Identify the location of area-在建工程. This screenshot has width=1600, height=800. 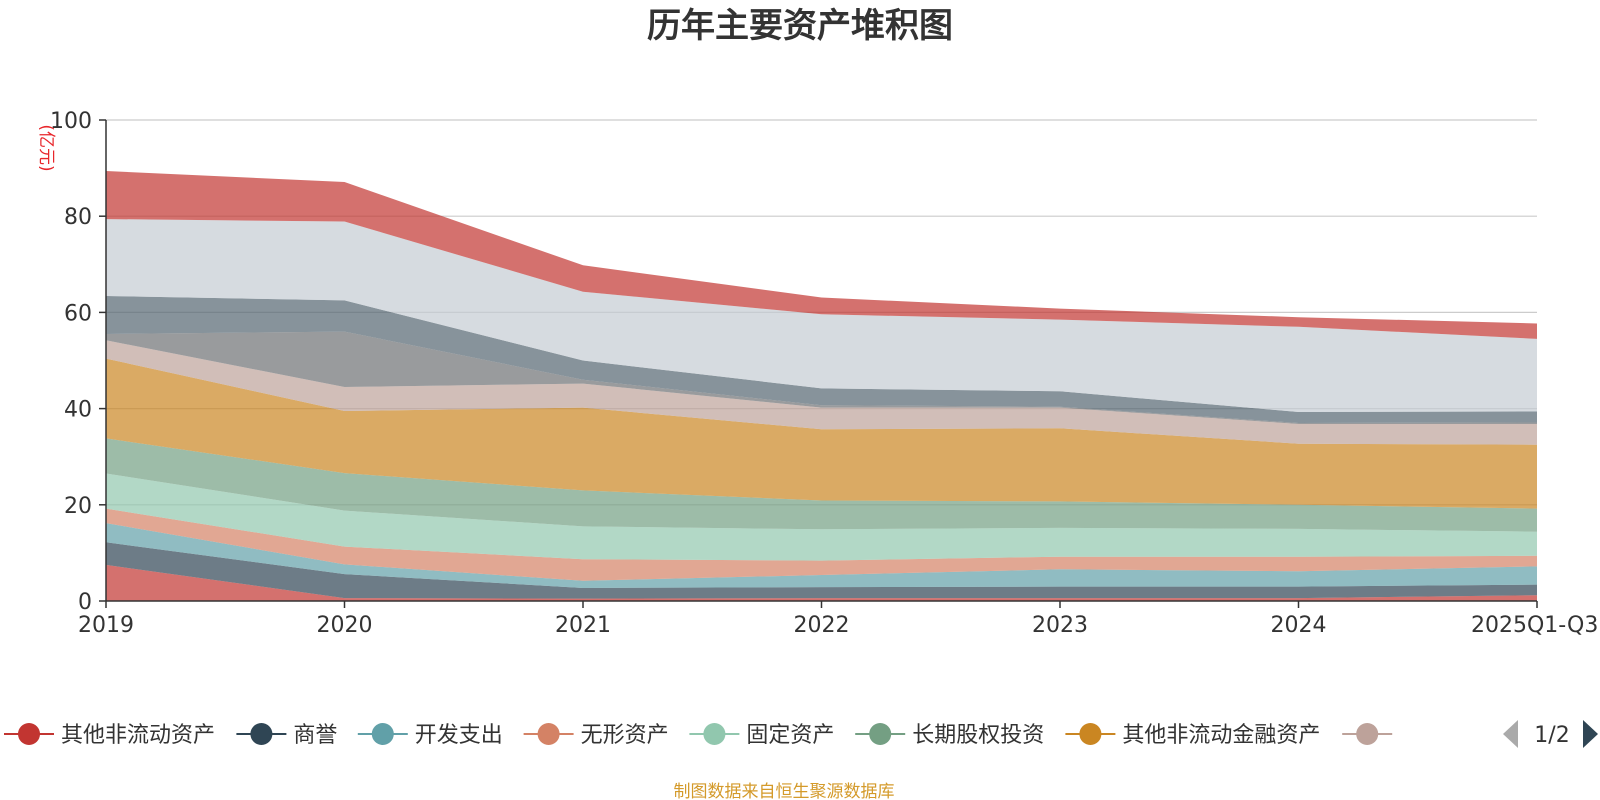
(821, 377).